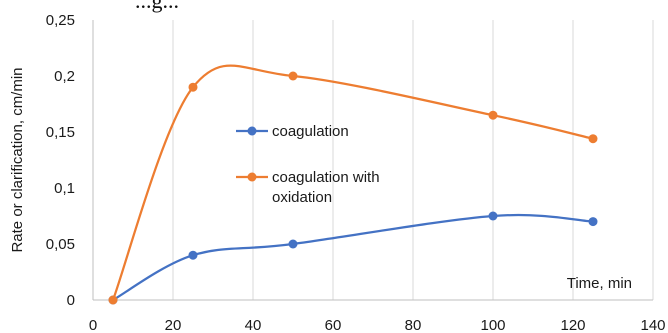 The width and height of the screenshot is (668, 333). Describe the element at coordinates (71, 300) in the screenshot. I see `y-tick-label: 0` at that location.